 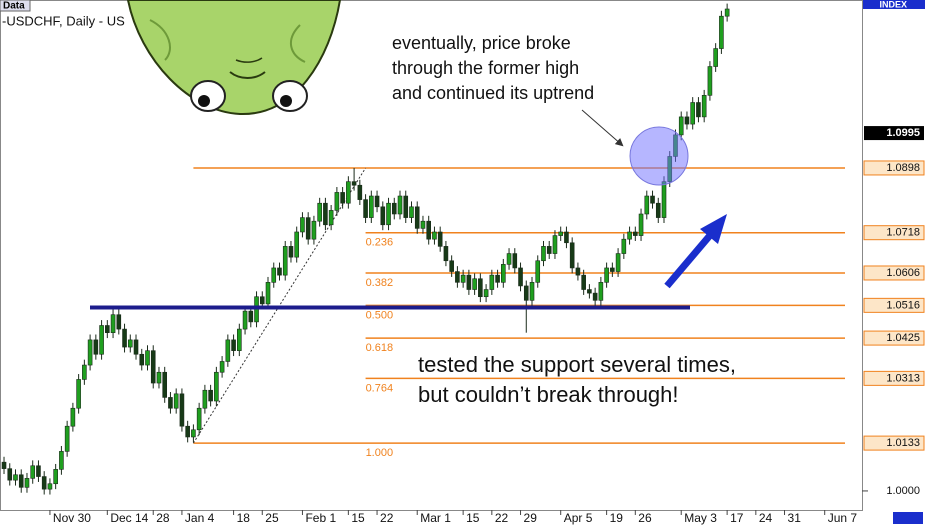 I want to click on x-tick-label: 29, so click(x=531, y=518).